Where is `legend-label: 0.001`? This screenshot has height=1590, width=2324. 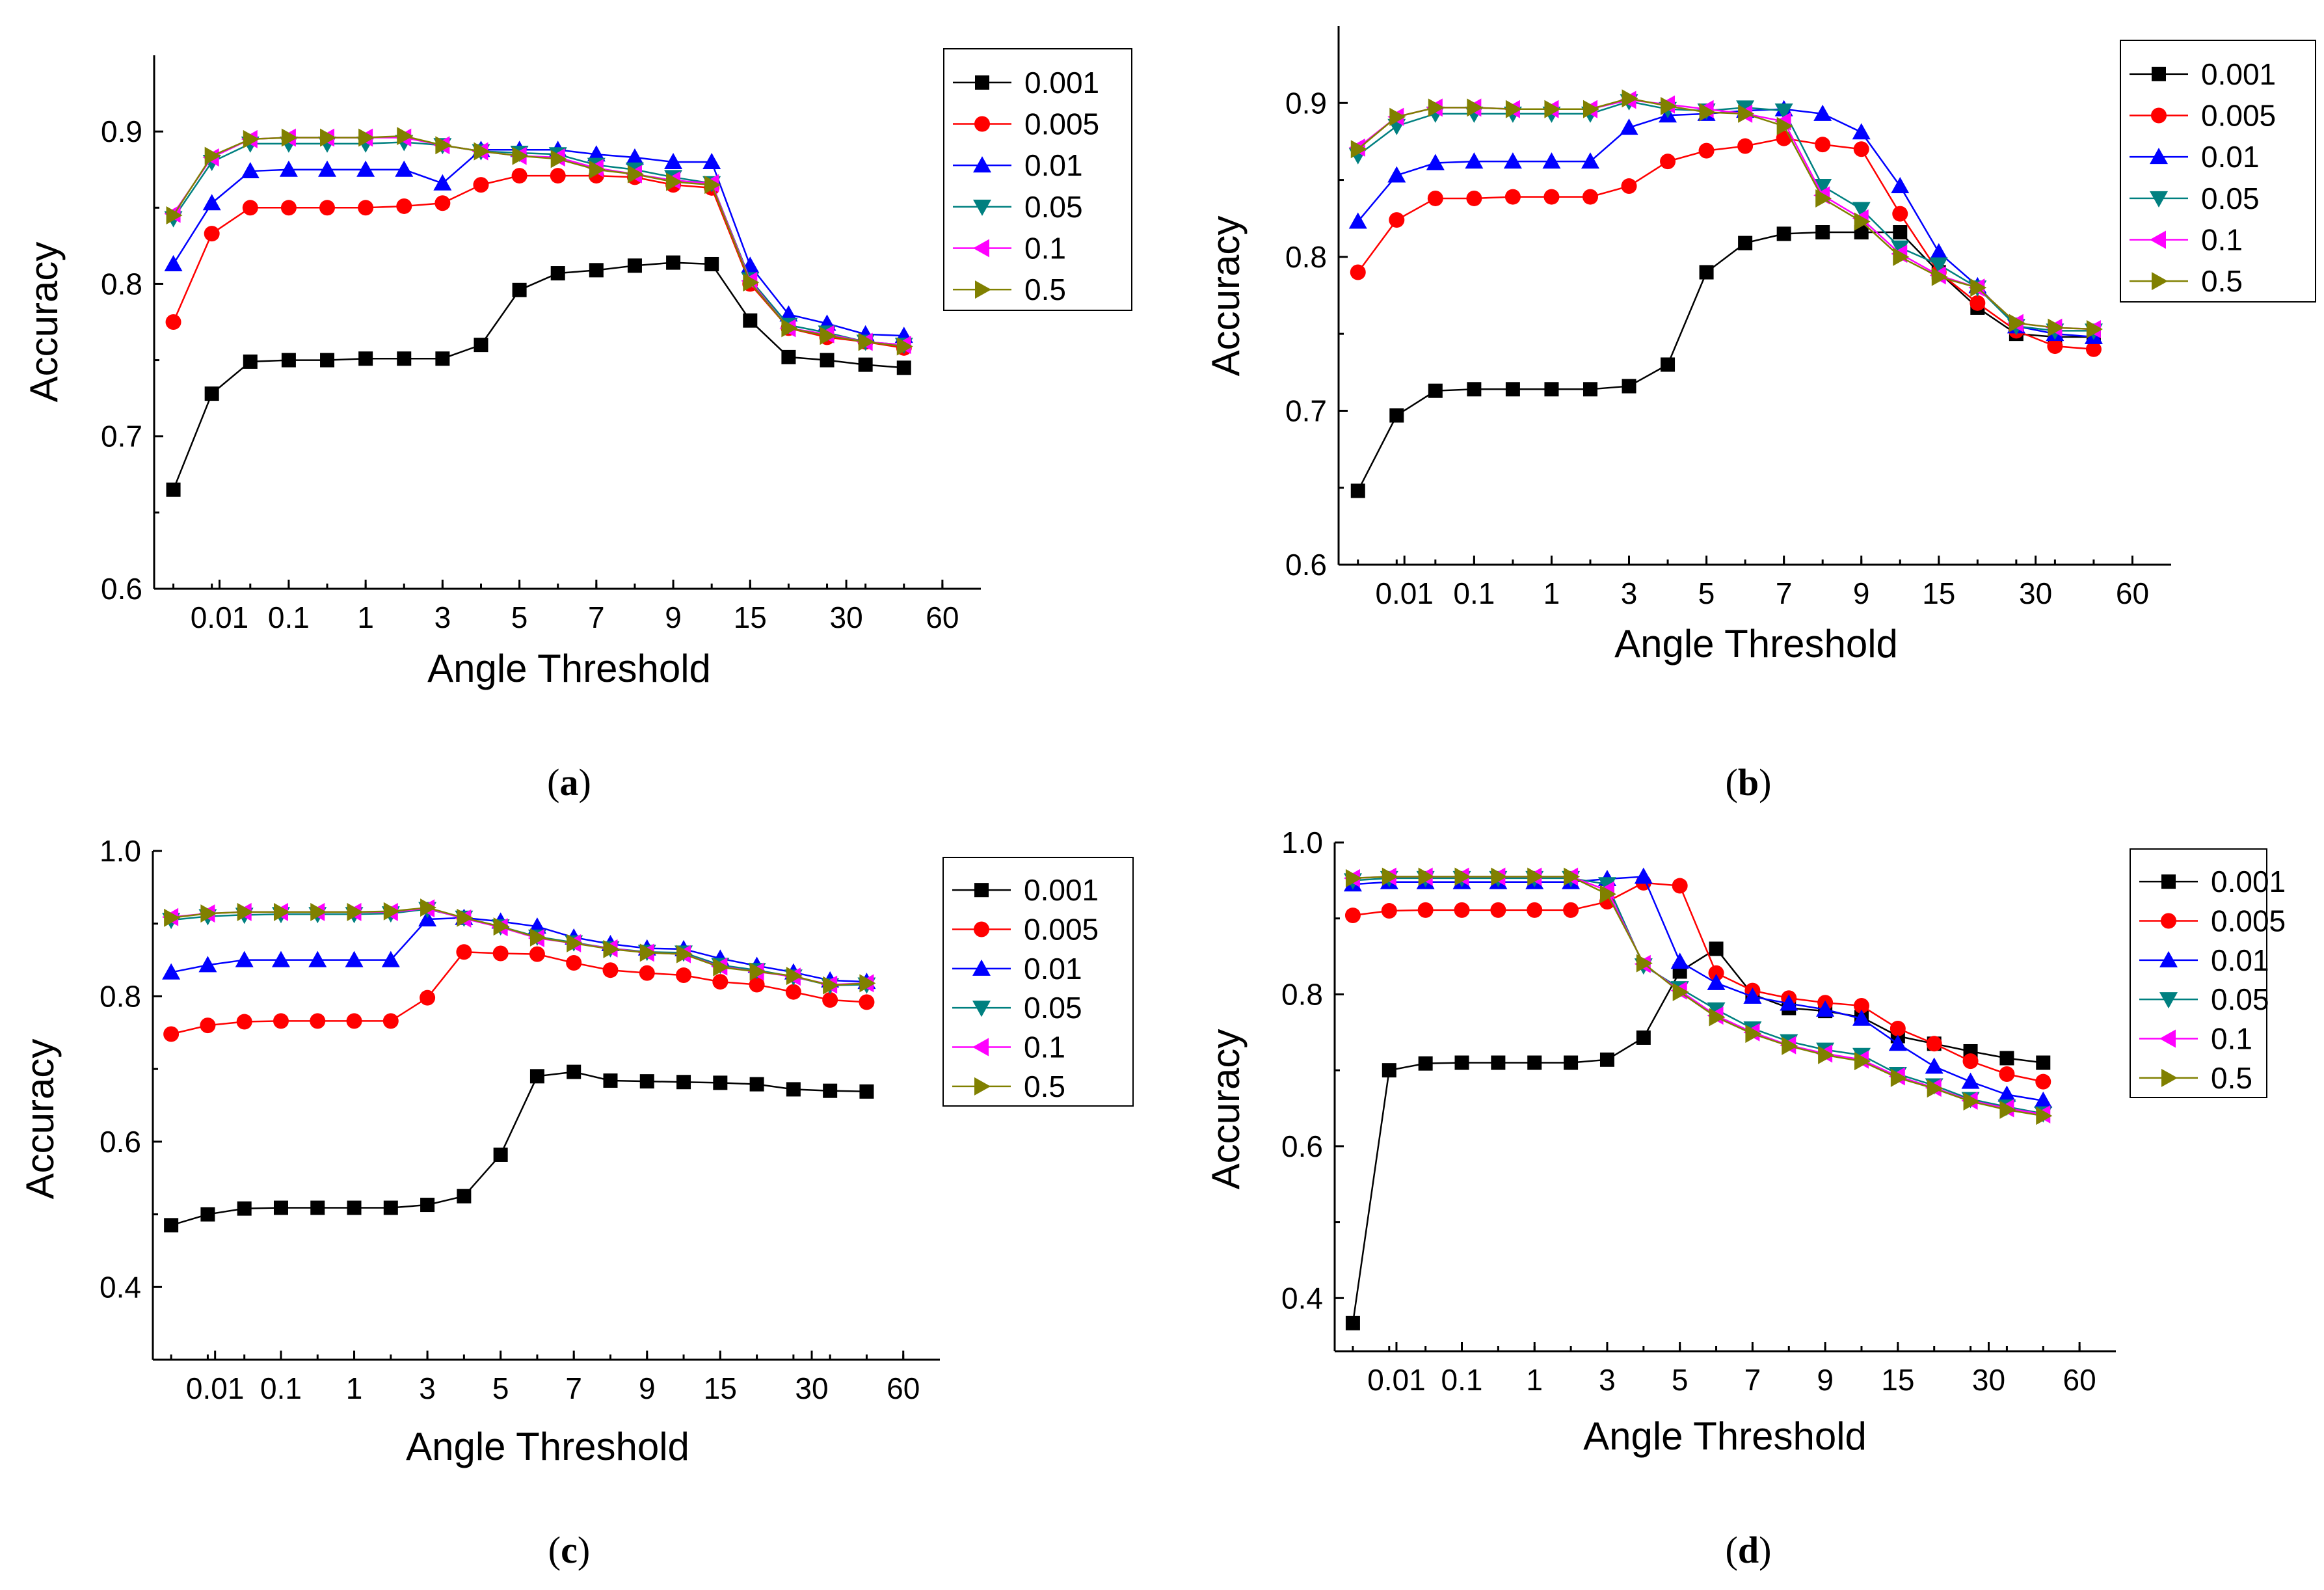 legend-label: 0.001 is located at coordinates (2248, 881).